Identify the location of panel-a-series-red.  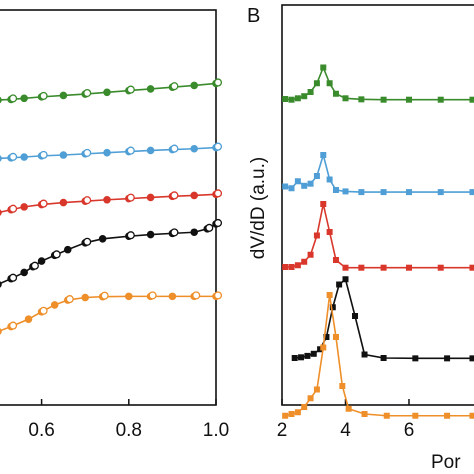
(111, 202).